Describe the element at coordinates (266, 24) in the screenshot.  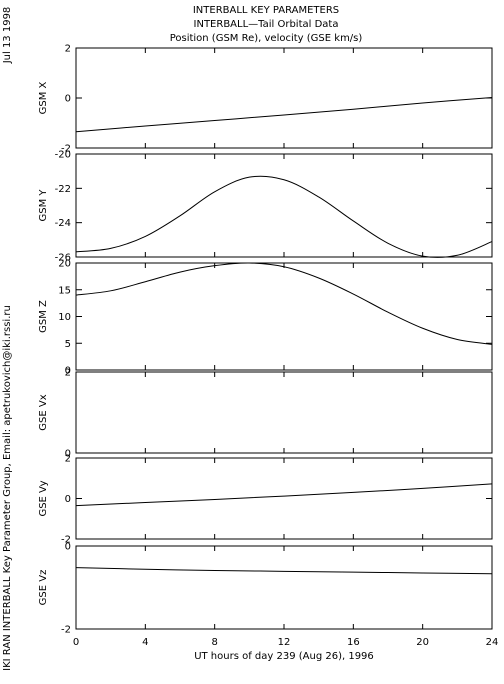
I see `chart-title-2: INTERBALL—Tail Orbital Data` at that location.